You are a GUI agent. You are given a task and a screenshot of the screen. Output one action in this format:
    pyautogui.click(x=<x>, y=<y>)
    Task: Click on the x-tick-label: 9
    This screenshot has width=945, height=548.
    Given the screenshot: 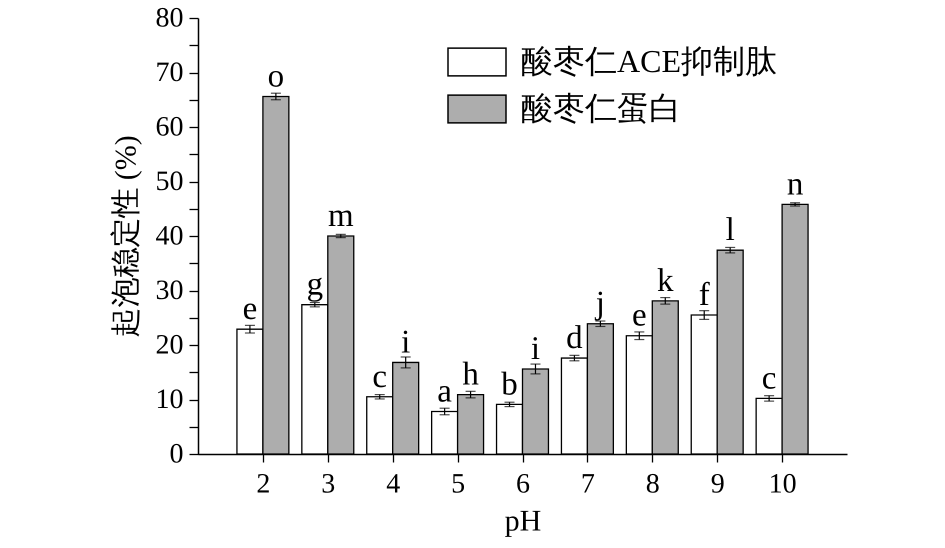 What is the action you would take?
    pyautogui.click(x=717, y=484)
    